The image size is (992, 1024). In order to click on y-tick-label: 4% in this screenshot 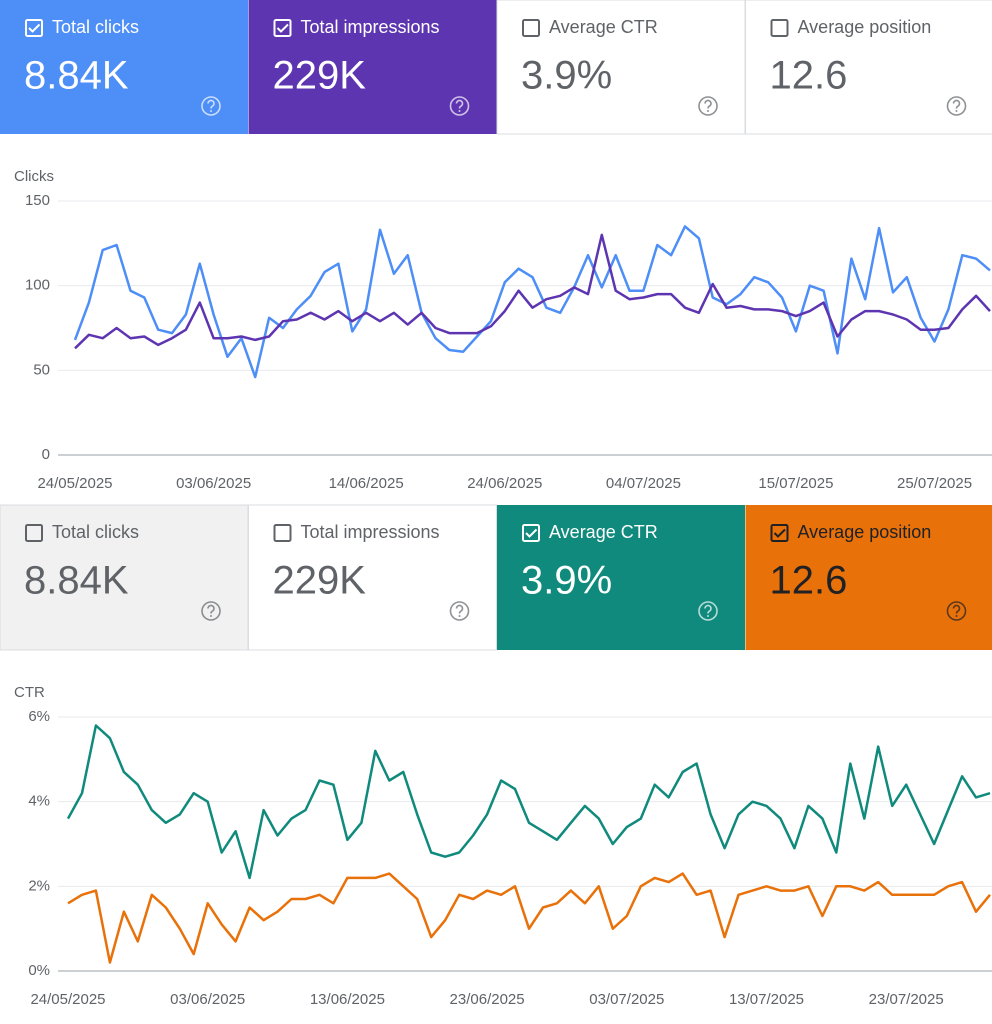, I will do `click(39, 801)`.